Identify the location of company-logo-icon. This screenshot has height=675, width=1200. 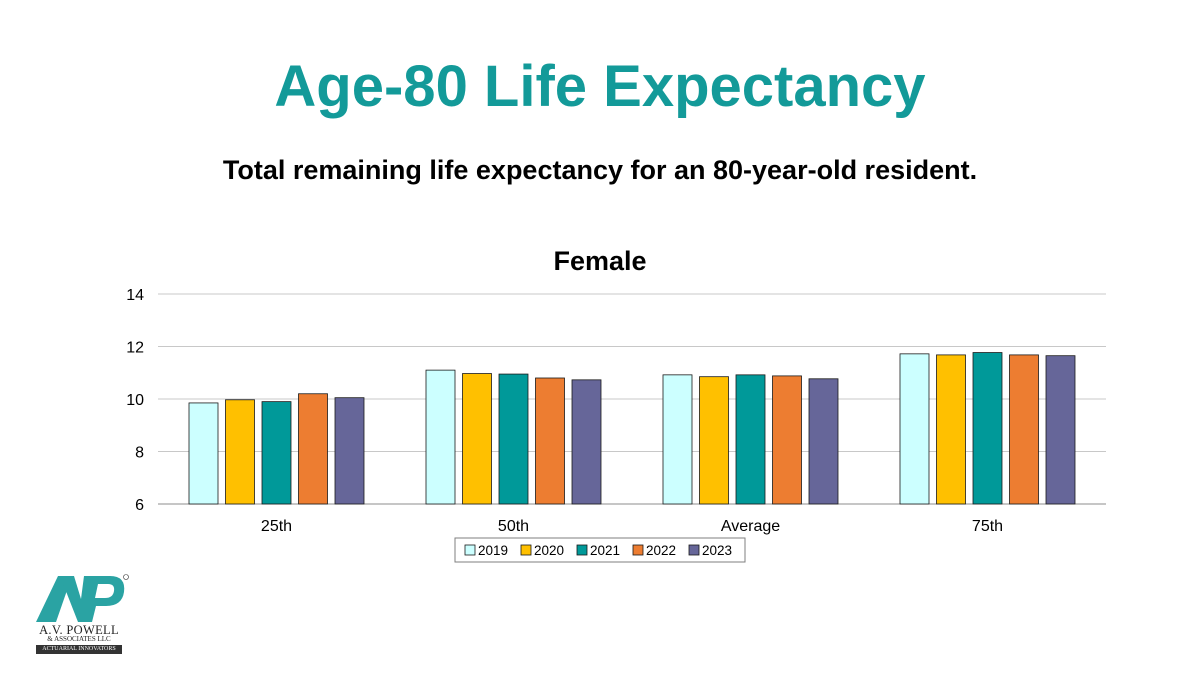
(82, 598).